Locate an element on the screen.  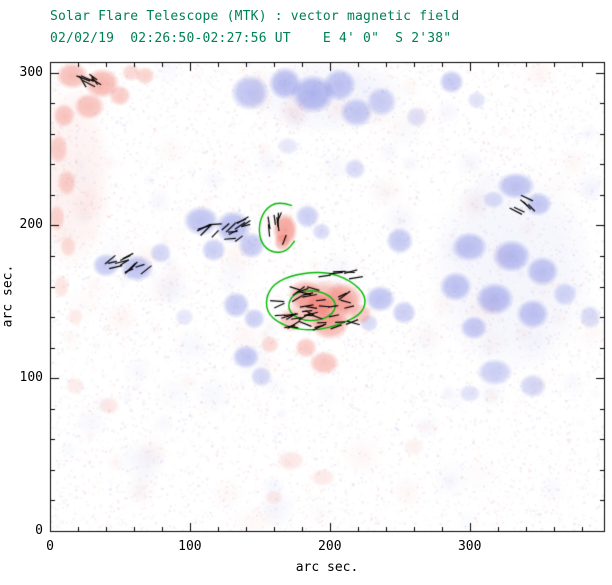
x-tick-label: 200 is located at coordinates (330, 546).